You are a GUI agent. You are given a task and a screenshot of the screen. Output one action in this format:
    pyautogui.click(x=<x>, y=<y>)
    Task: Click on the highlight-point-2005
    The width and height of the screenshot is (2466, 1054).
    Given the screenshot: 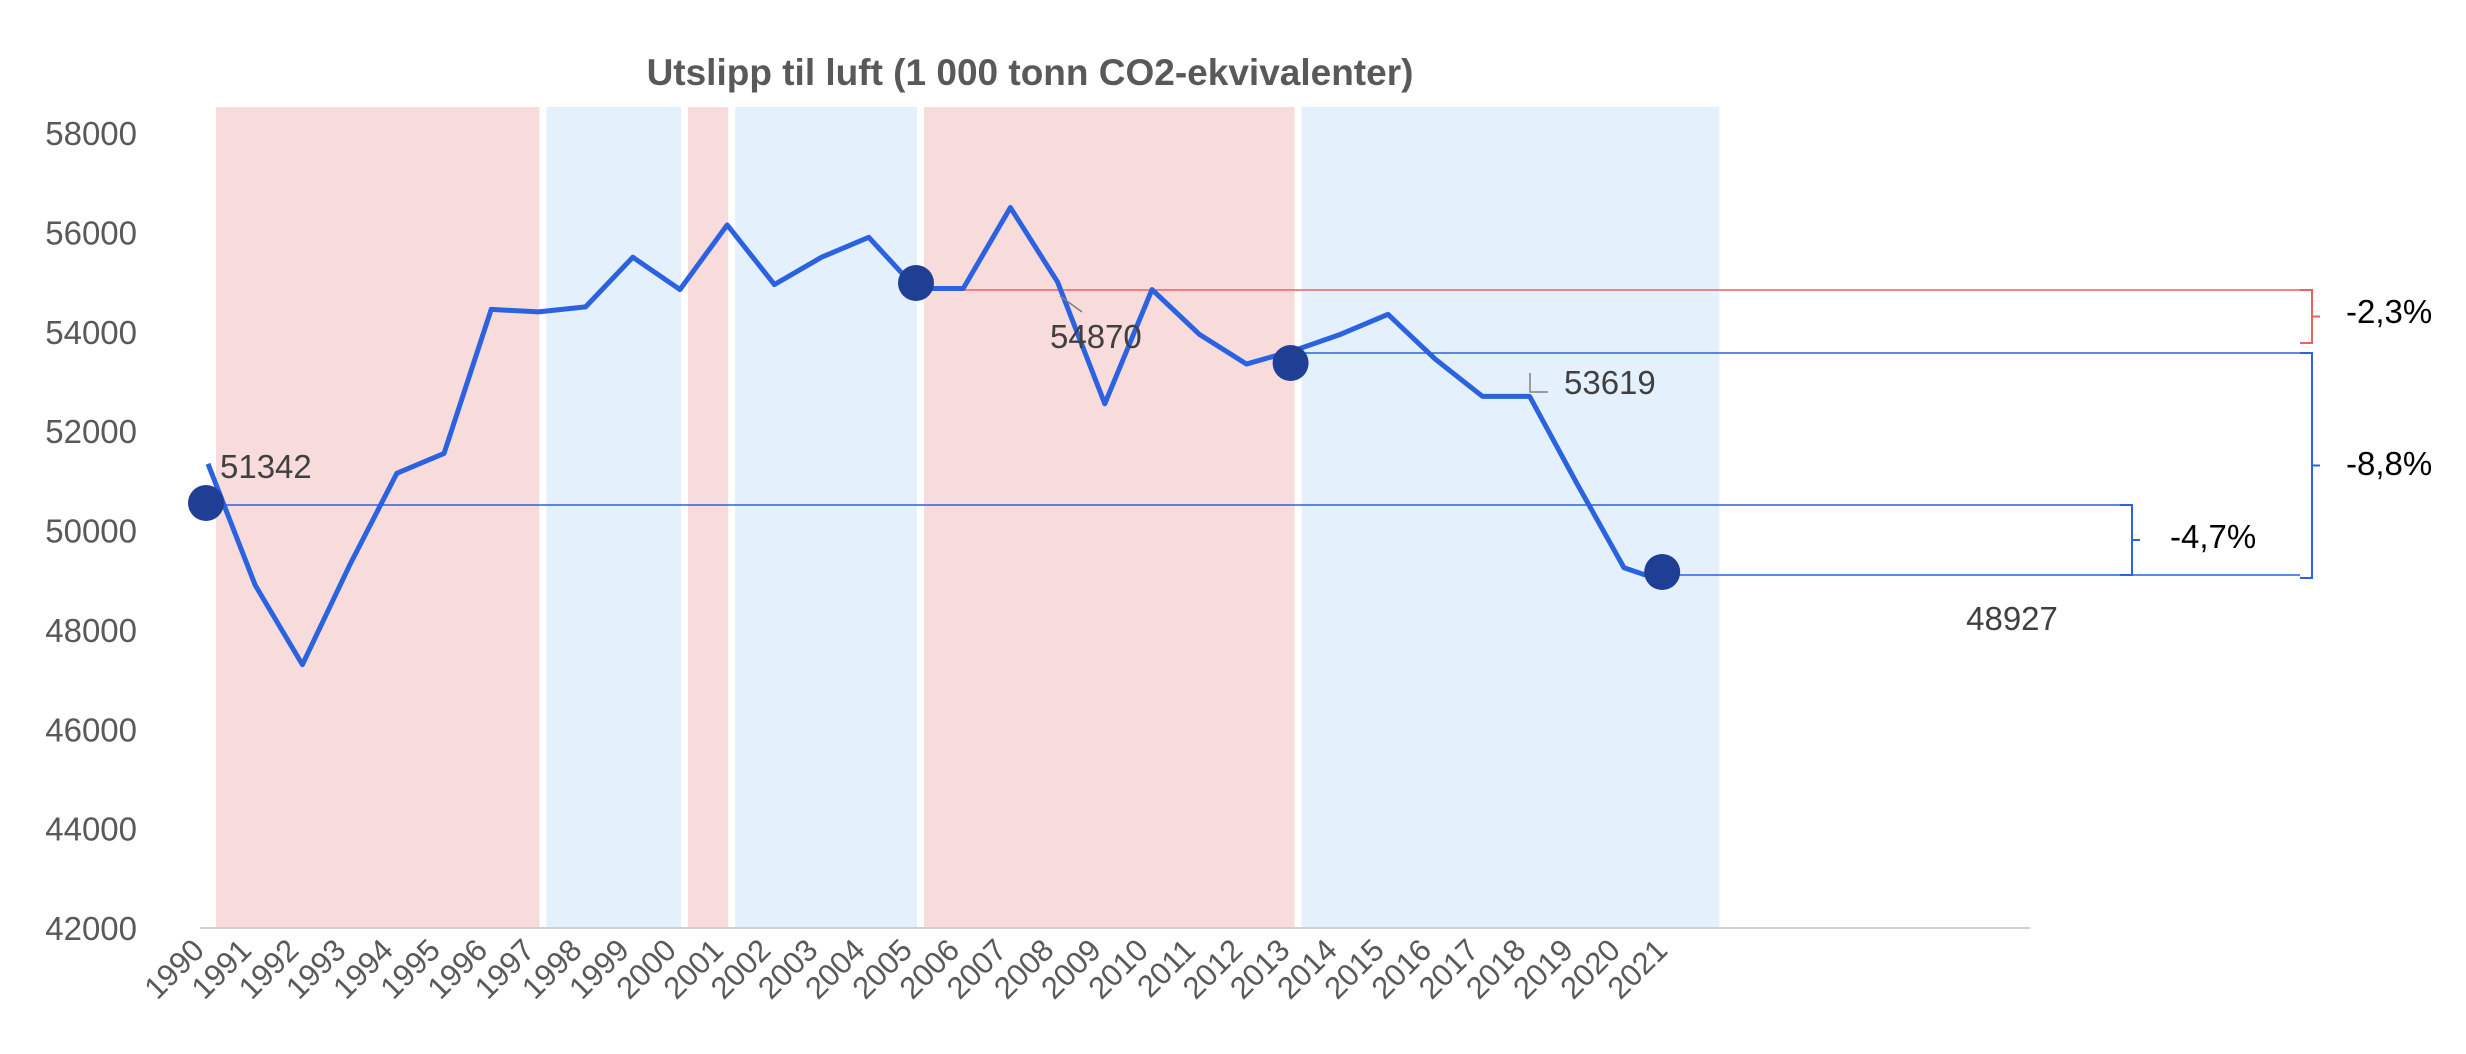 What is the action you would take?
    pyautogui.click(x=916, y=283)
    